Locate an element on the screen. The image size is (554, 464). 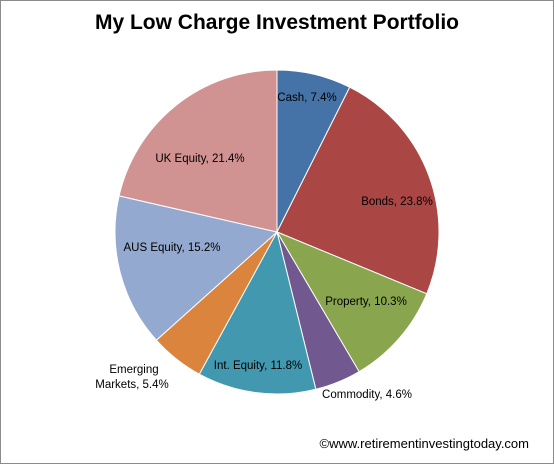
data-label-emerging-markets: Emerging Markets, 5.4% is located at coordinates (132, 377).